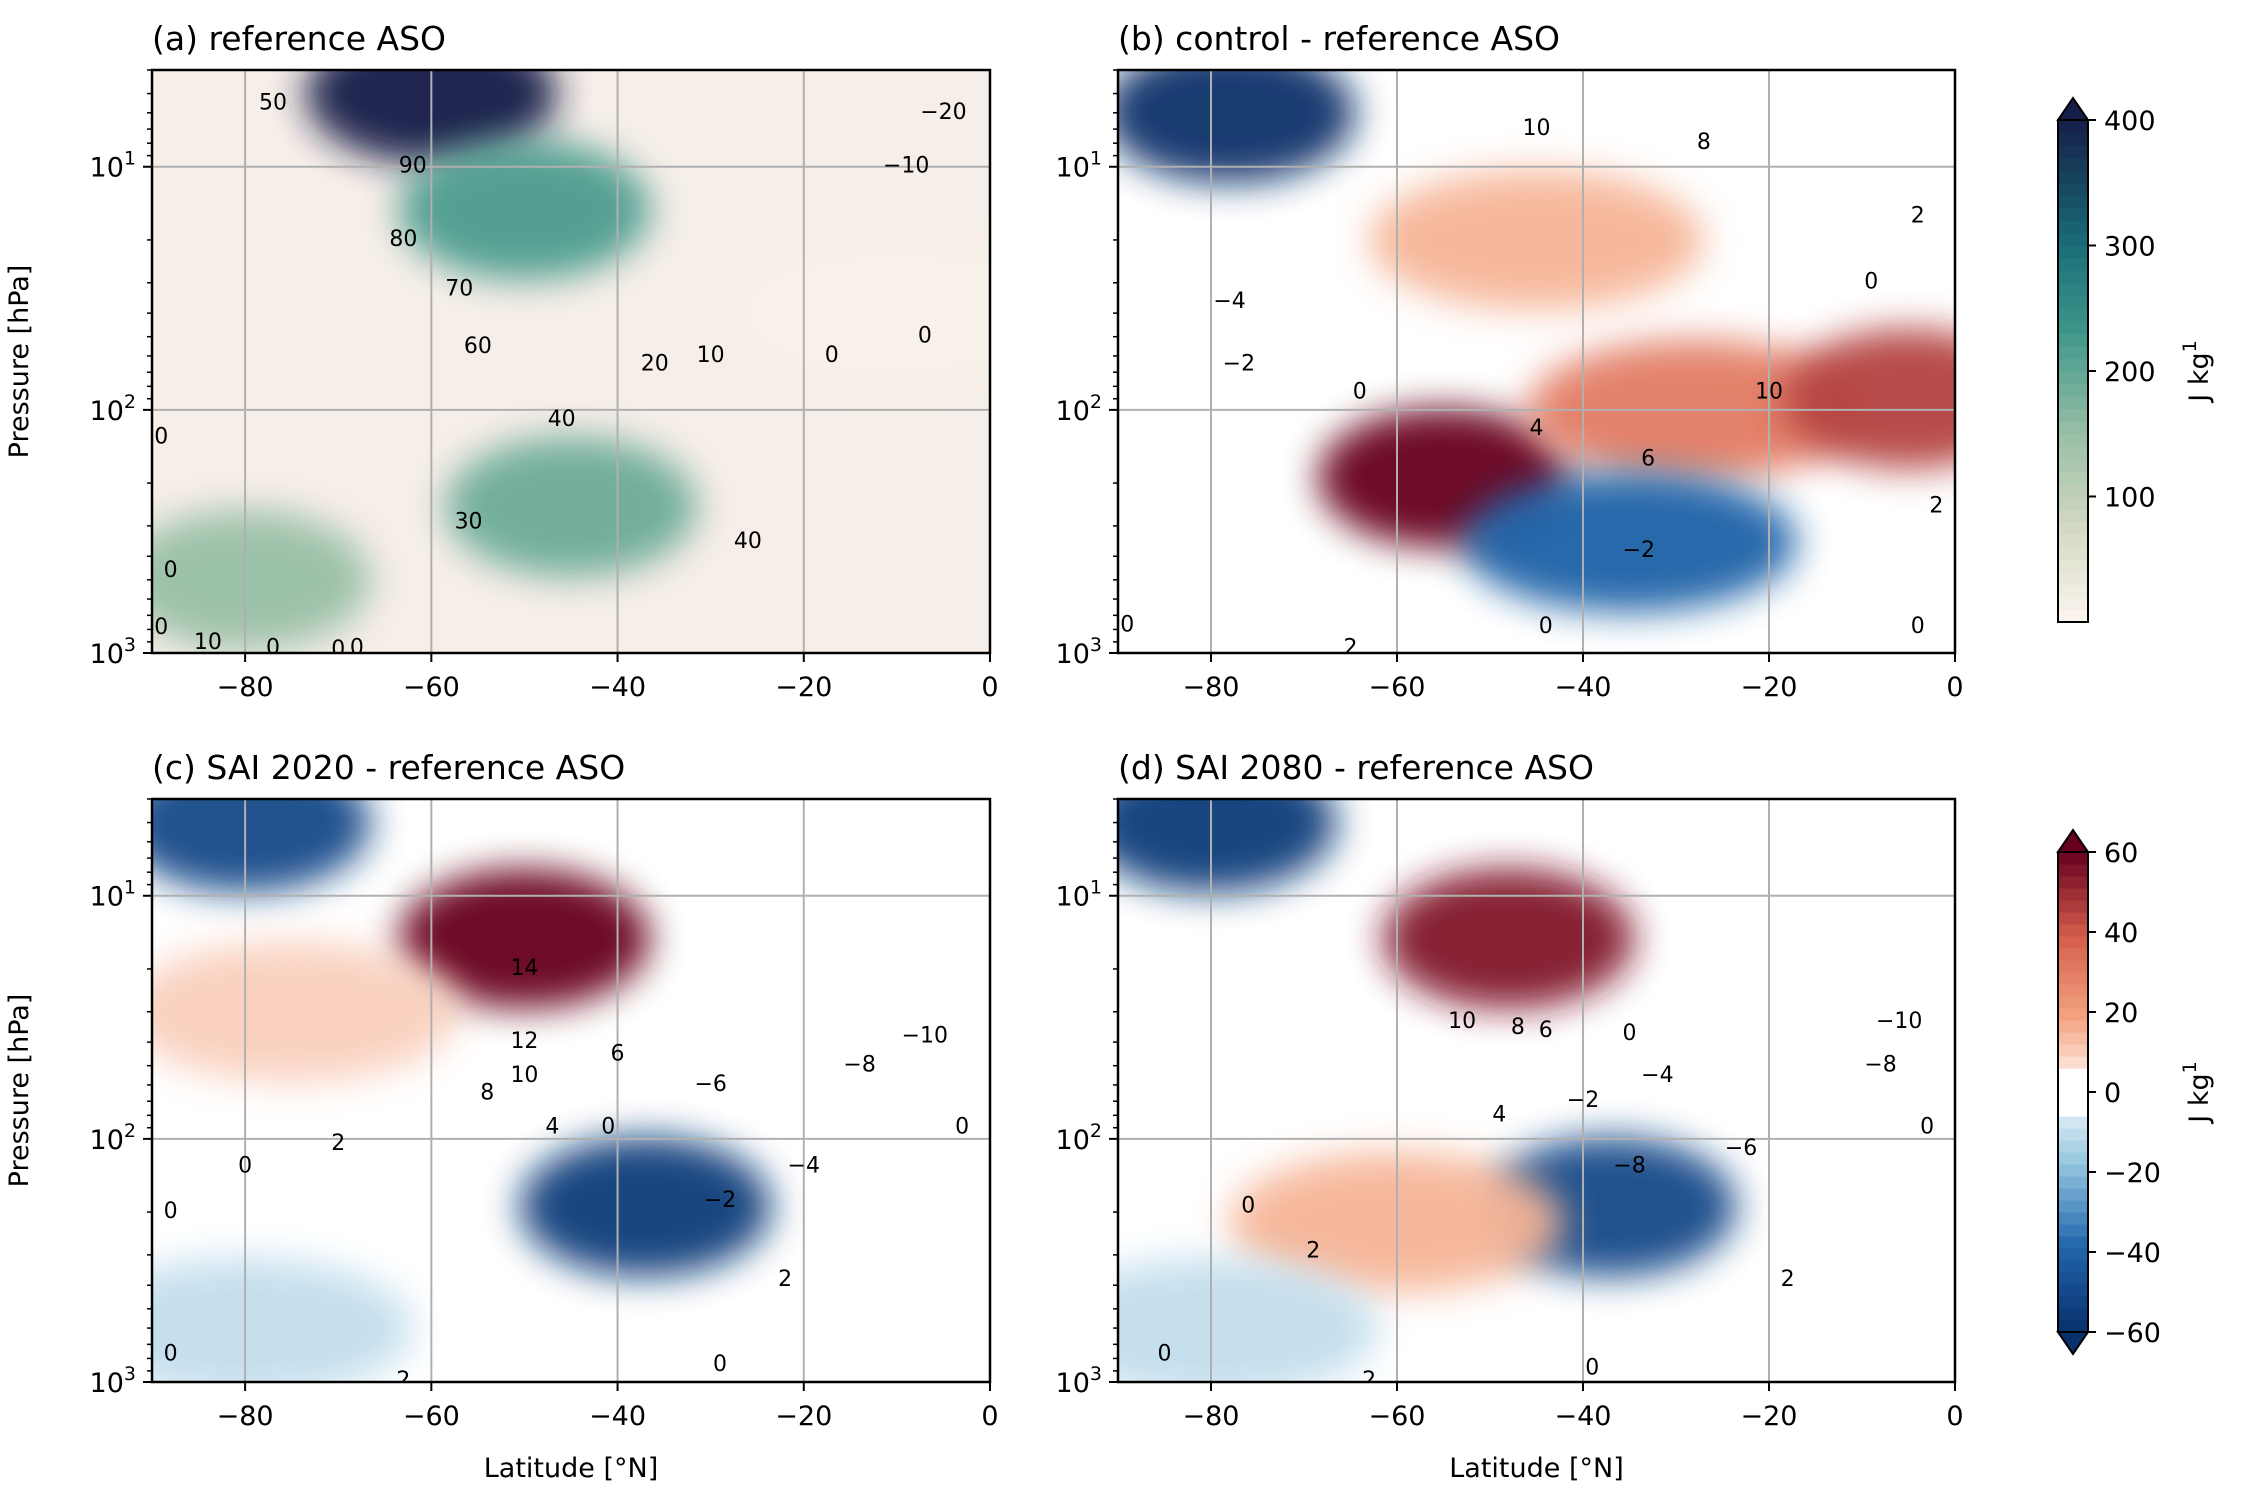 This screenshot has width=2250, height=1500. What do you see at coordinates (1639, 550) in the screenshot?
I see `contour-label: −2` at bounding box center [1639, 550].